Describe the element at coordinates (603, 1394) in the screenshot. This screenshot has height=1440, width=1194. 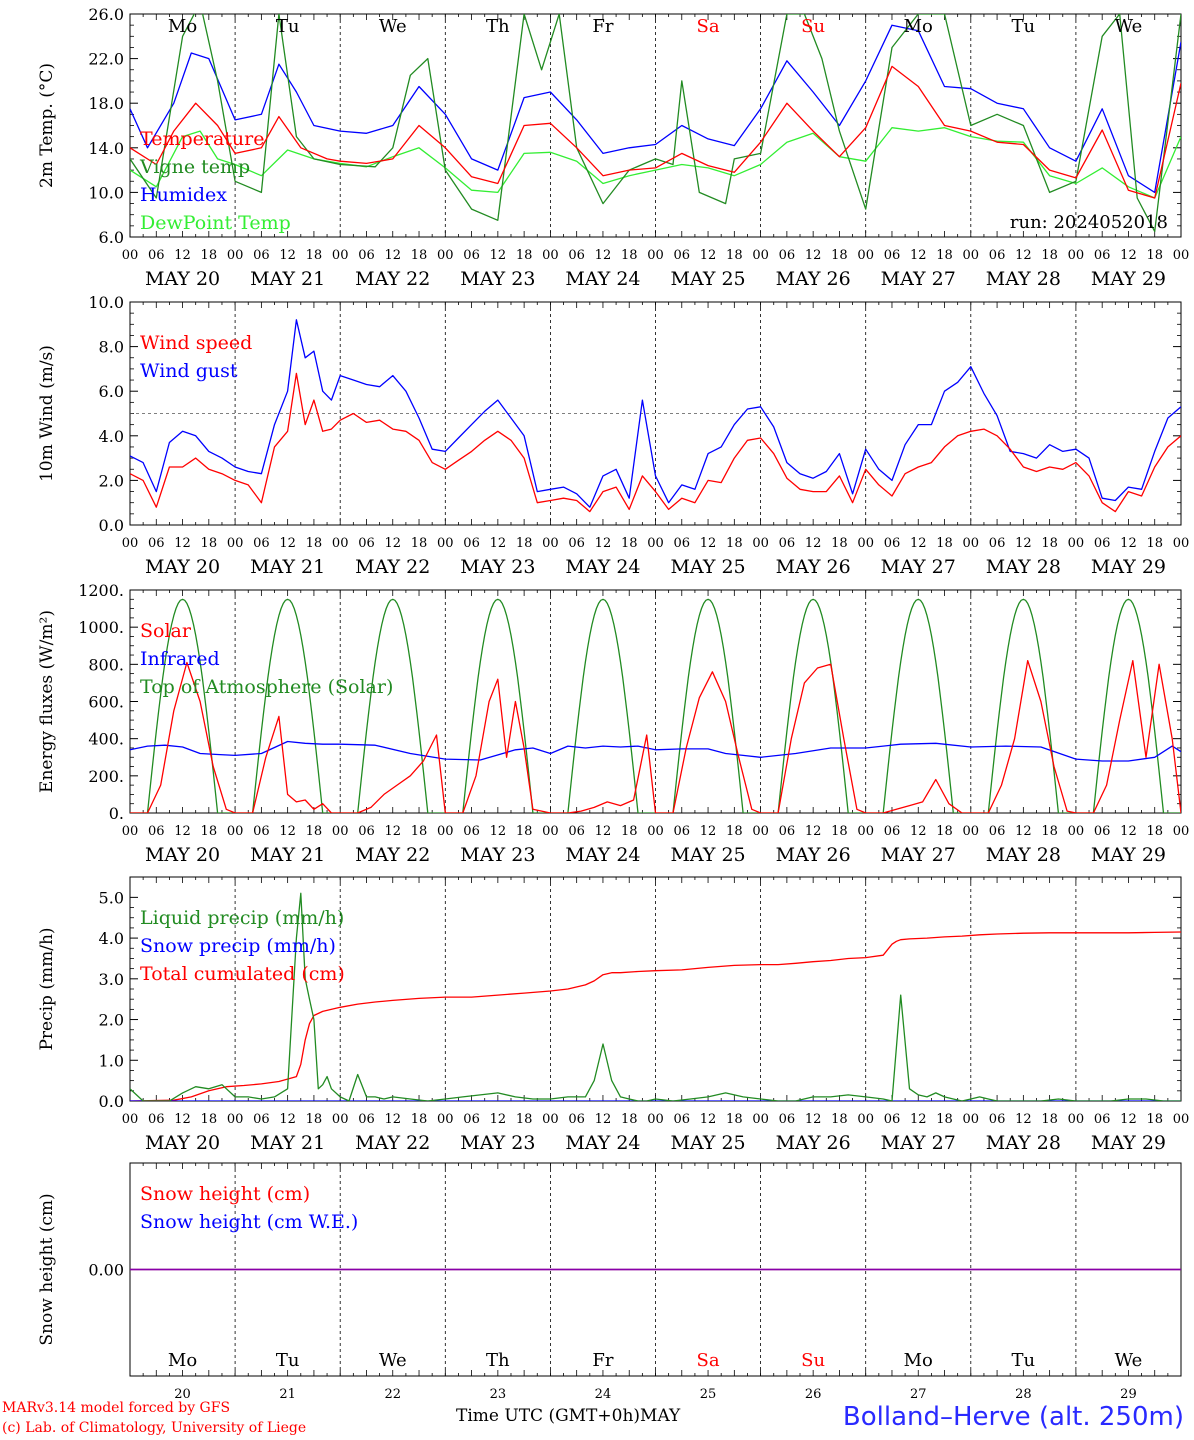
I see `day-number-label: 24` at that location.